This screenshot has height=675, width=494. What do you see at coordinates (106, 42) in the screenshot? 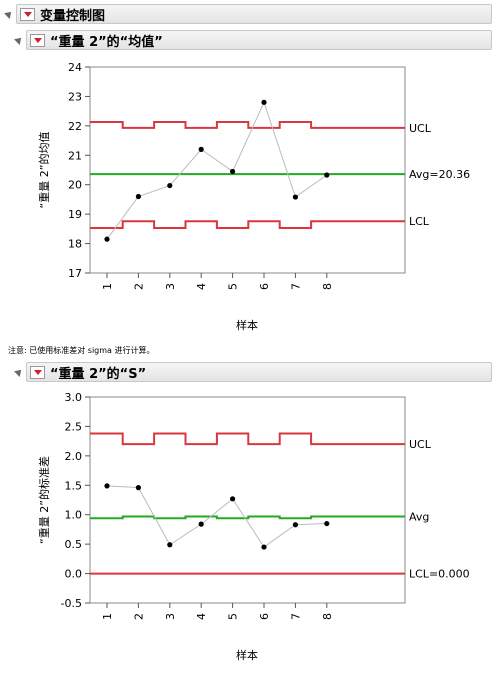
I see `mean-chart-title: “重量 2”的“均值”` at bounding box center [106, 42].